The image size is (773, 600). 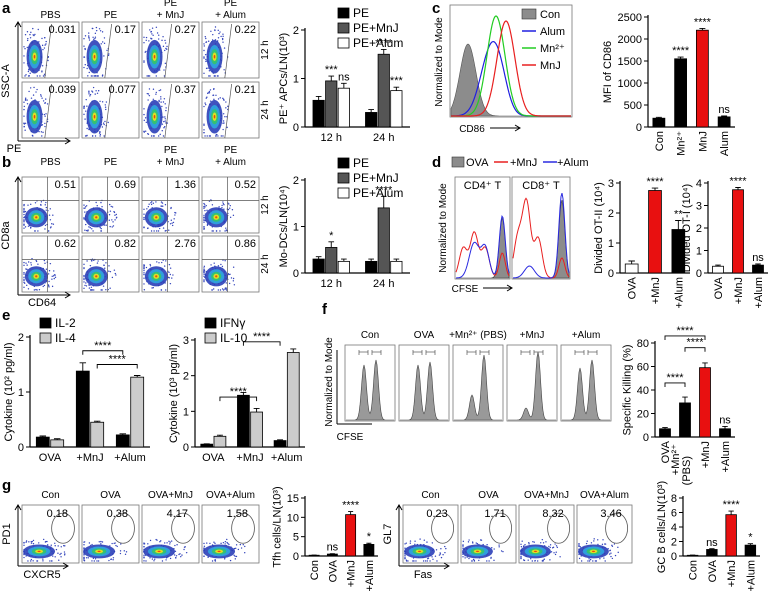 What do you see at coordinates (293, 518) in the screenshot?
I see `y-tick-label: 10` at bounding box center [293, 518].